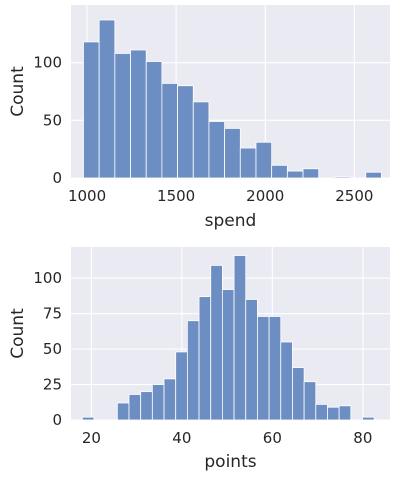  Describe the element at coordinates (181, 438) in the screenshot. I see `x-tick-label: 40` at that location.